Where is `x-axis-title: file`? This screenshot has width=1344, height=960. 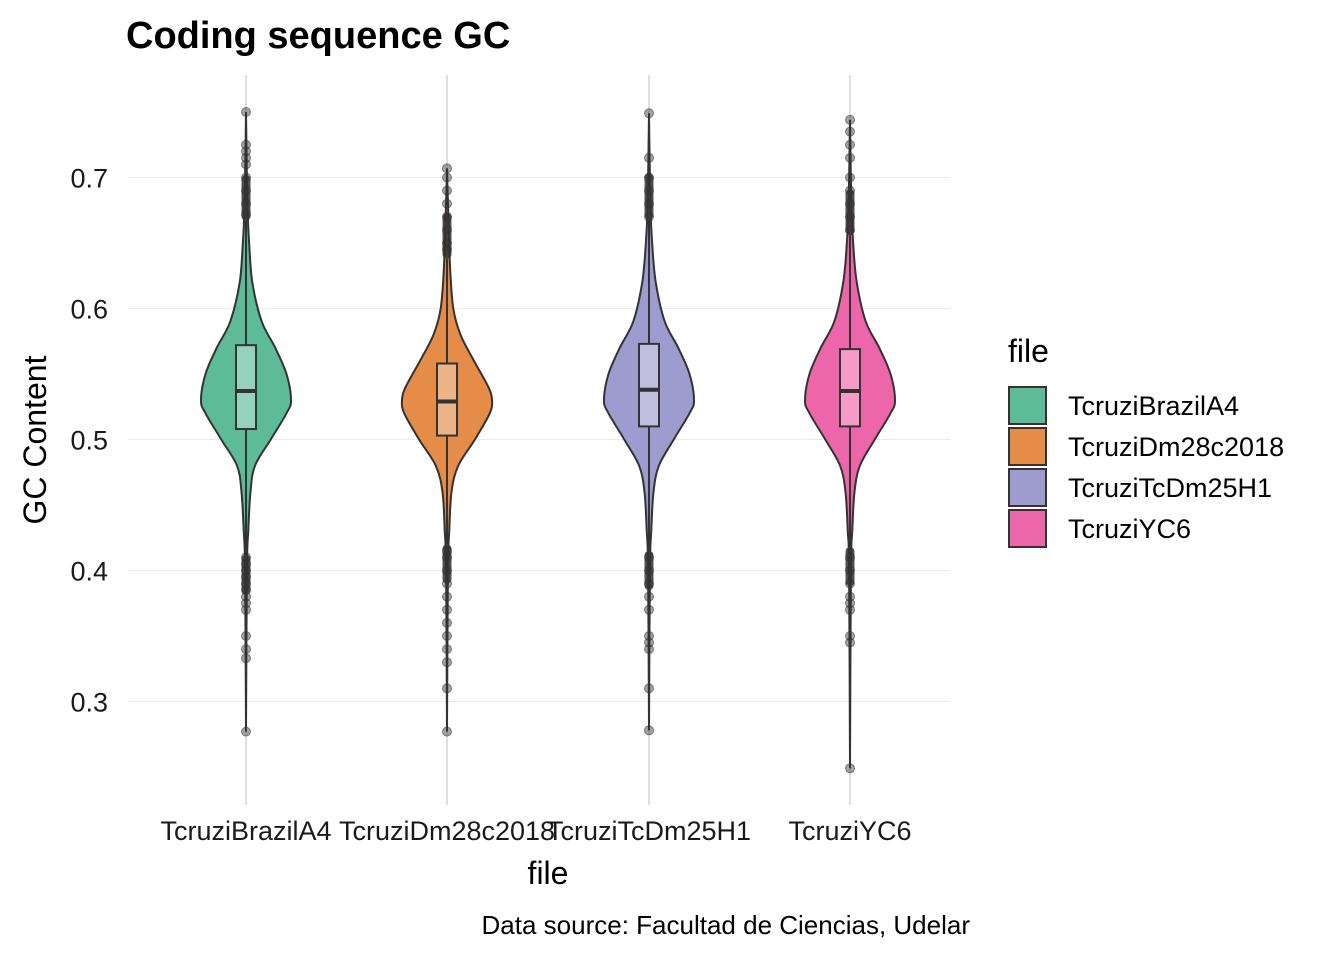 x-axis-title: file is located at coordinates (548, 873).